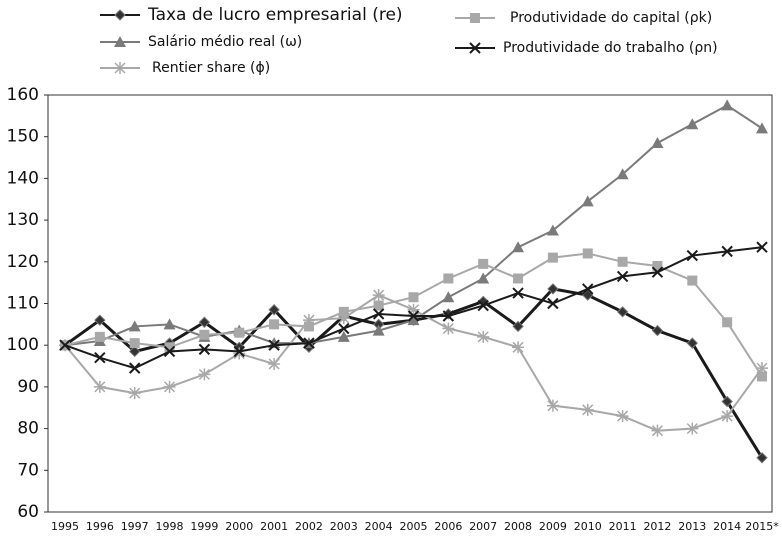 The height and width of the screenshot is (538, 782). What do you see at coordinates (611, 18) in the screenshot?
I see `legend-label: Produtividade do capital (ρk)` at bounding box center [611, 18].